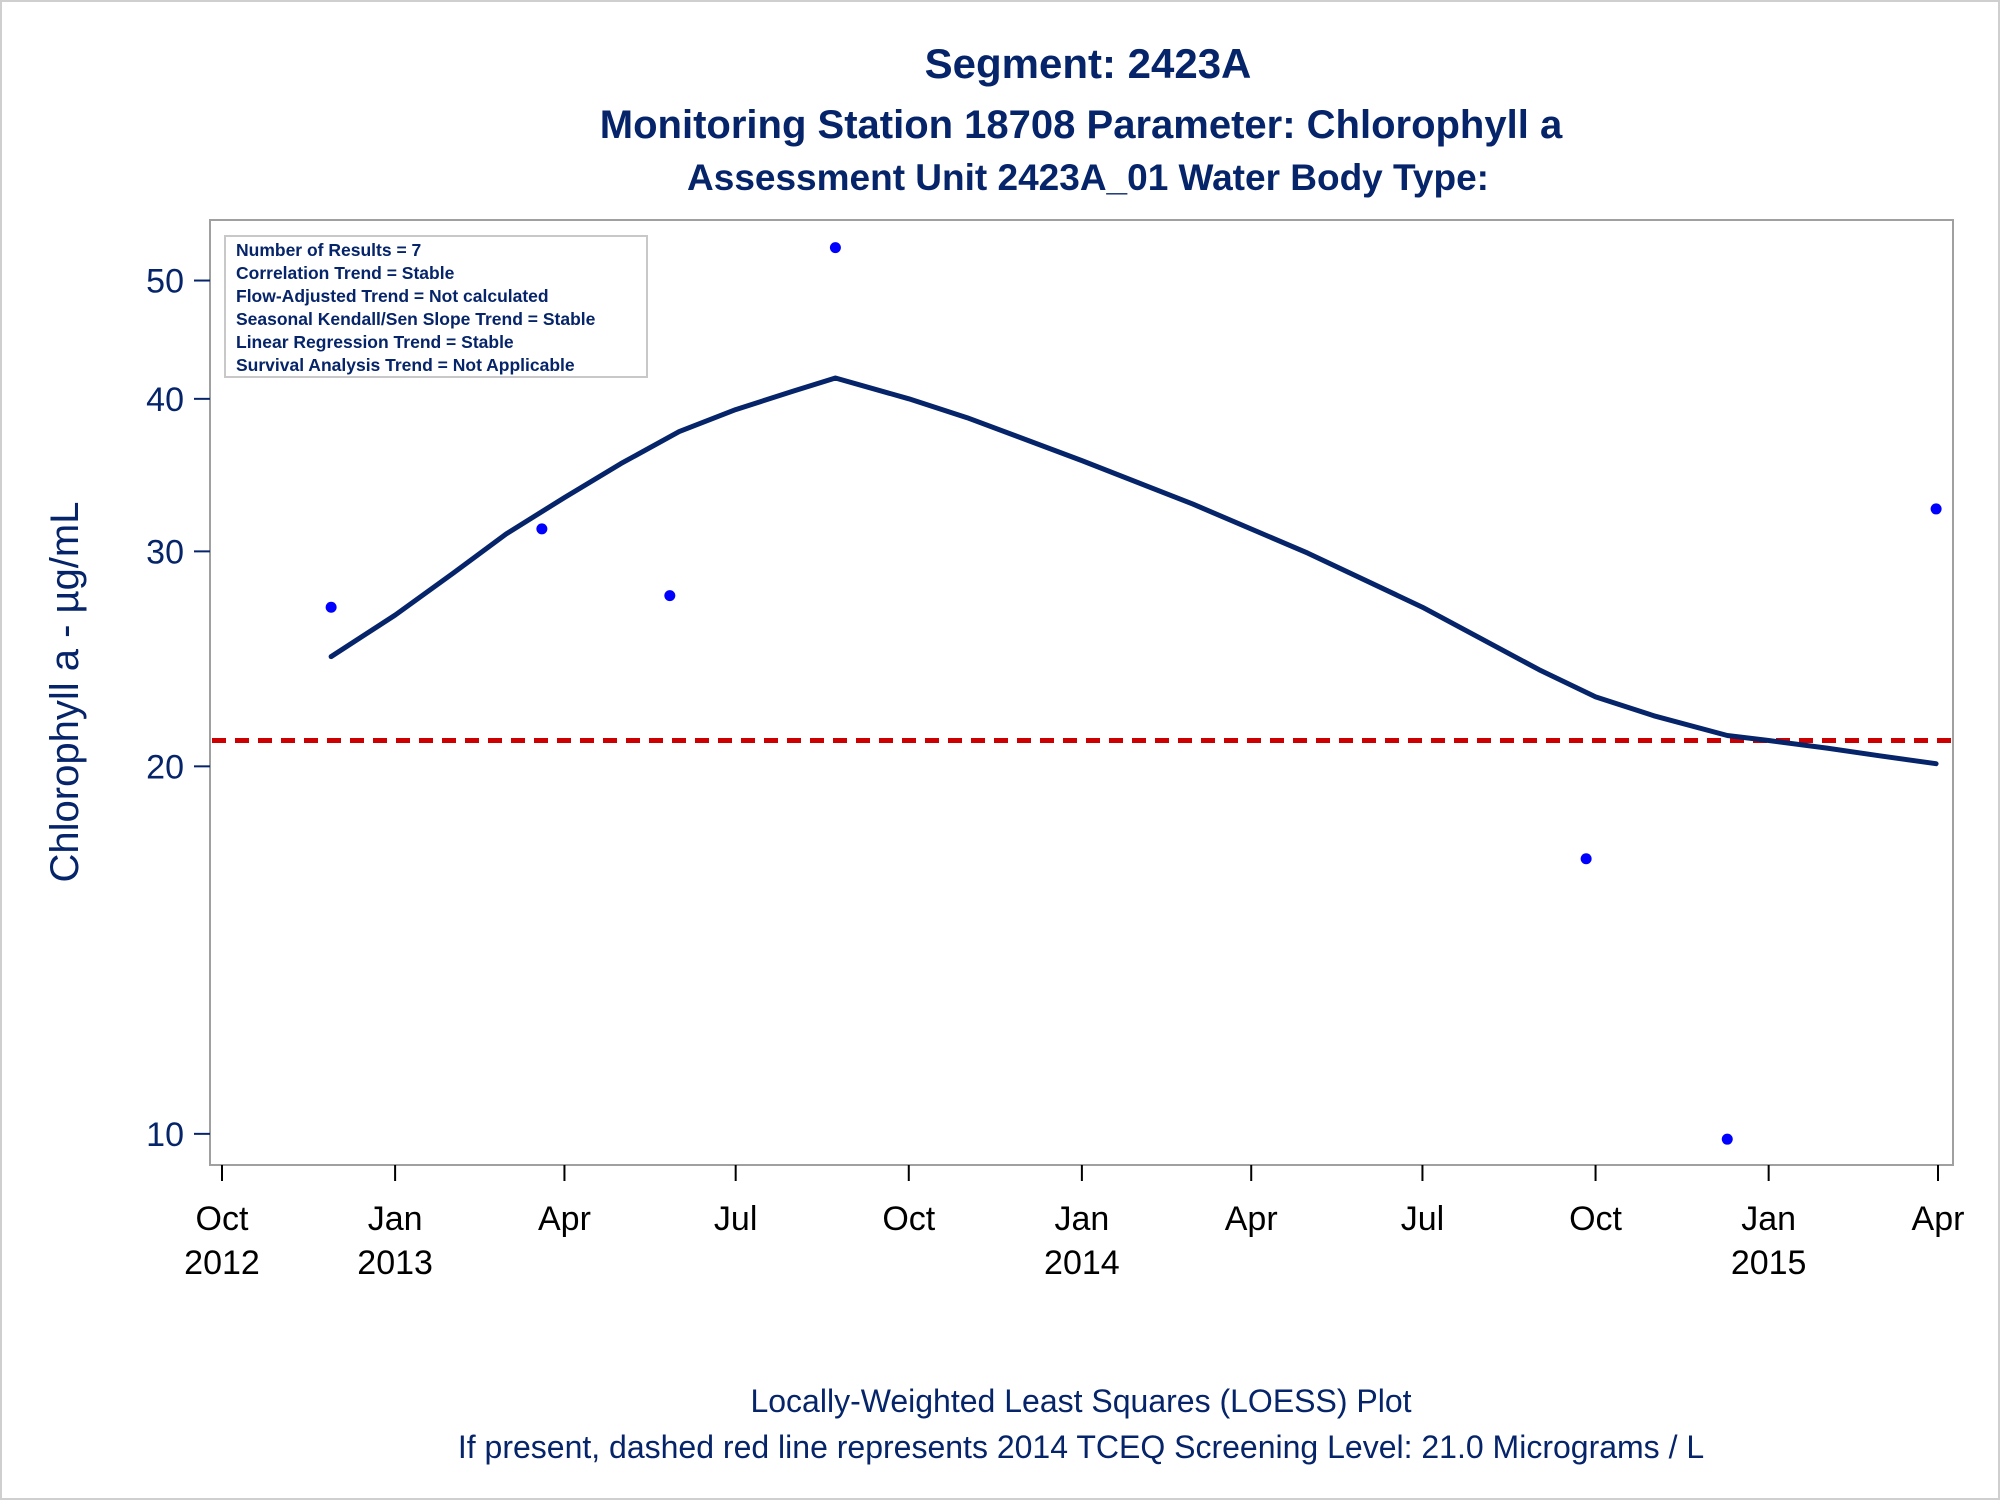 Image resolution: width=2000 pixels, height=1500 pixels. Describe the element at coordinates (1082, 1263) in the screenshot. I see `x-tick-year-label: 2014` at that location.